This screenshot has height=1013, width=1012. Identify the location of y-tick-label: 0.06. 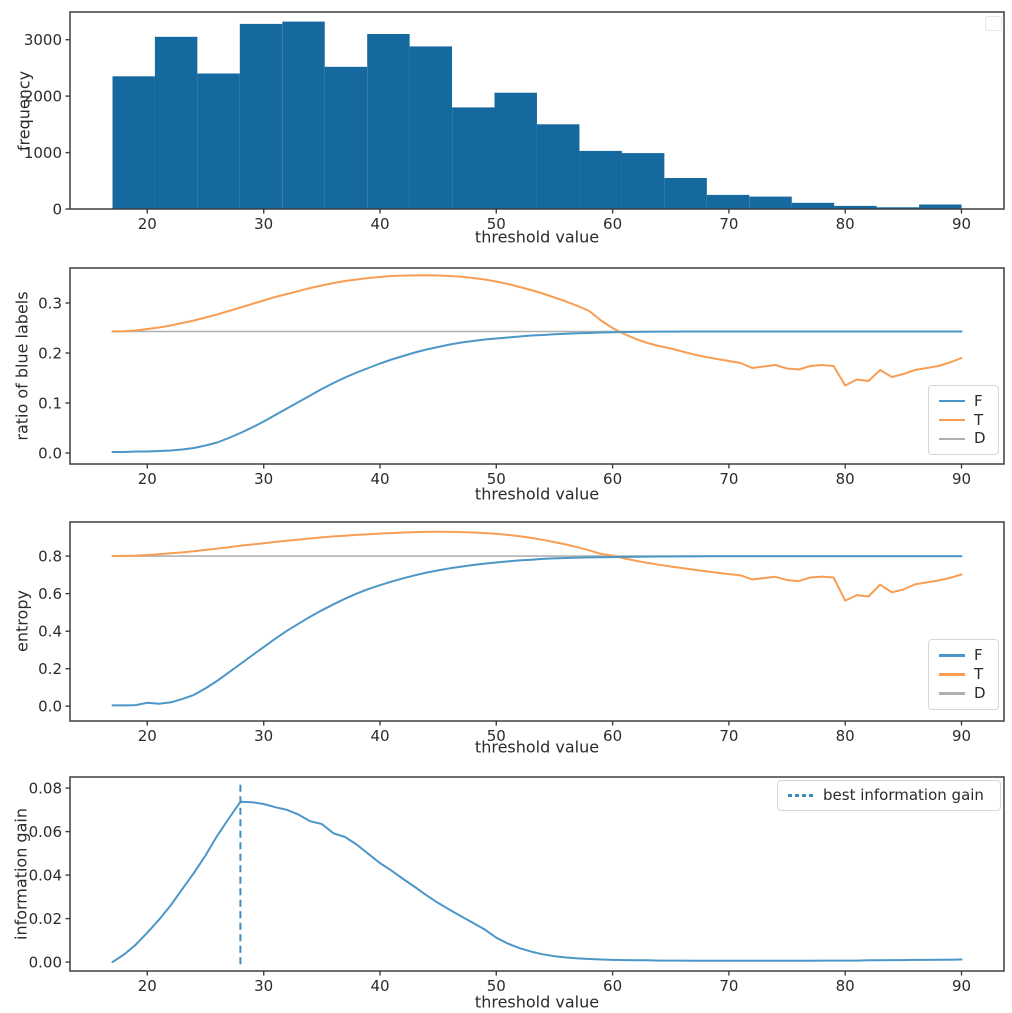
(45, 832).